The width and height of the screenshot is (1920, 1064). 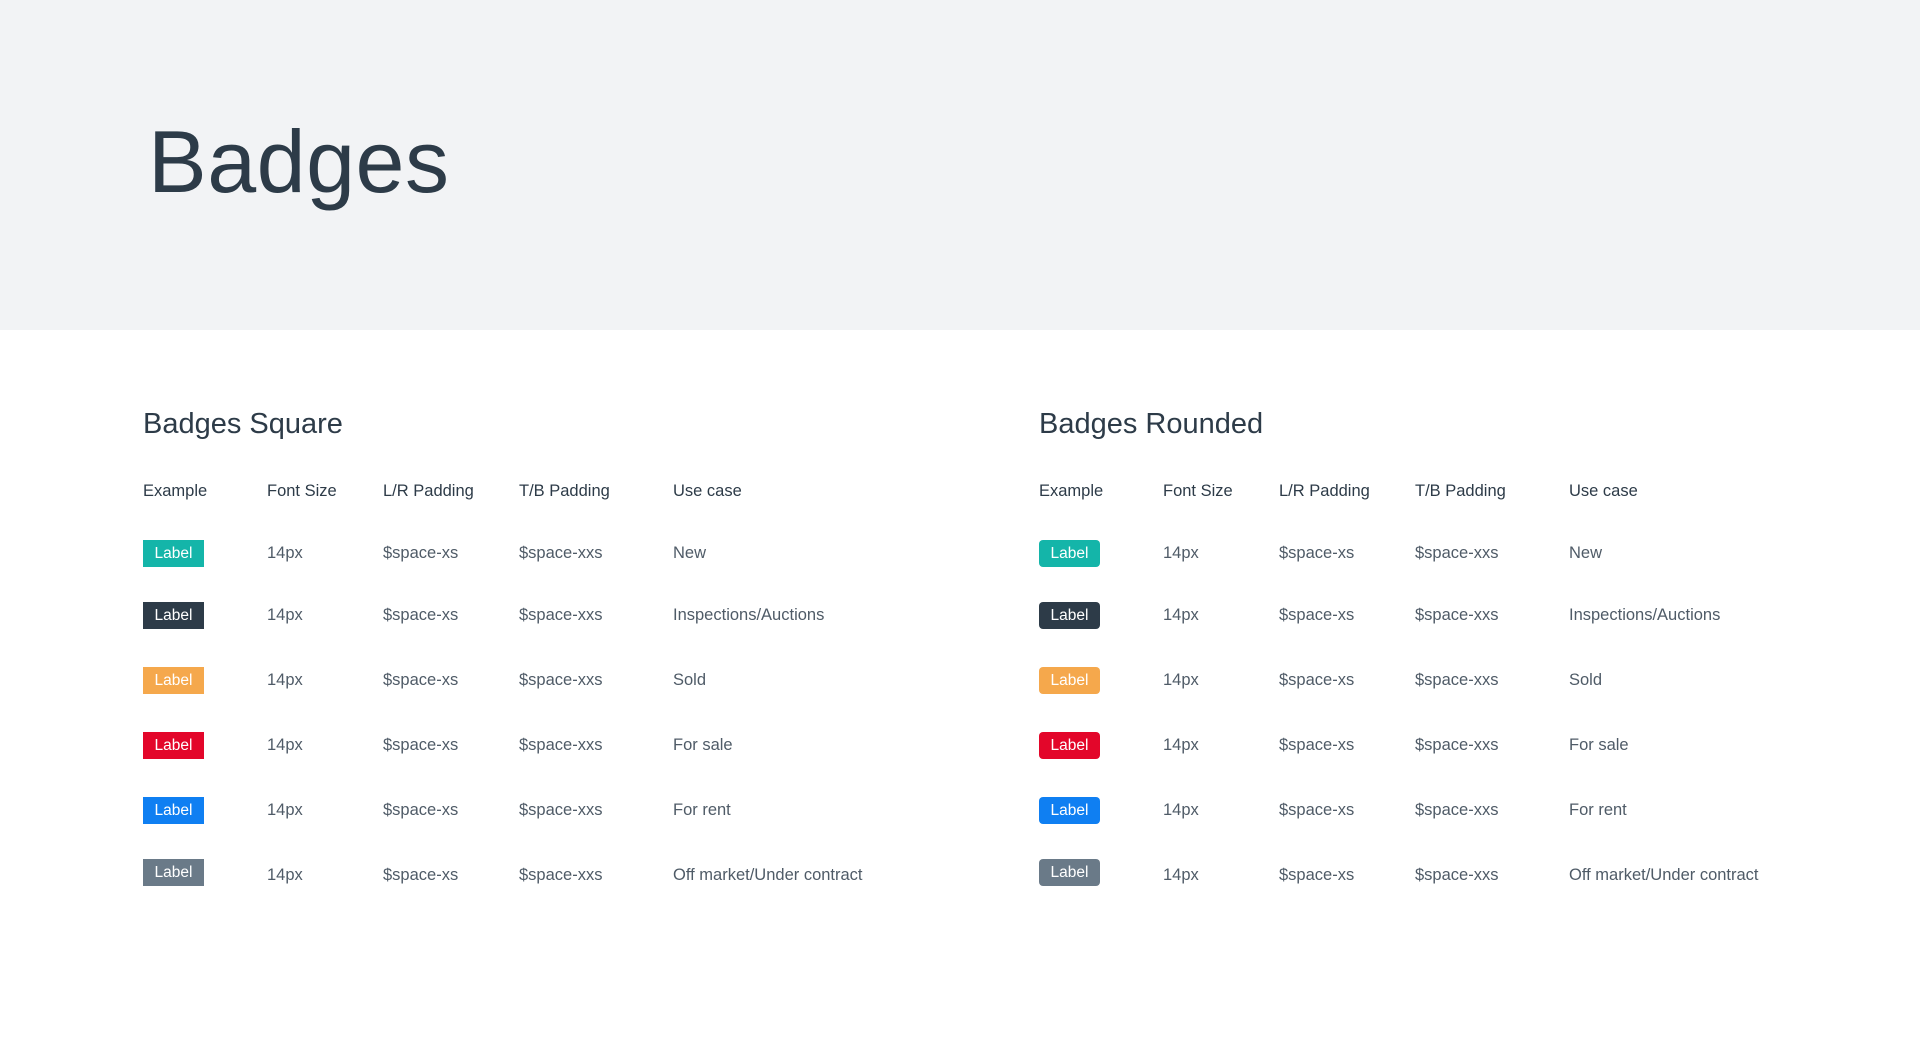 What do you see at coordinates (299, 161) in the screenshot?
I see `page-title: Badges` at bounding box center [299, 161].